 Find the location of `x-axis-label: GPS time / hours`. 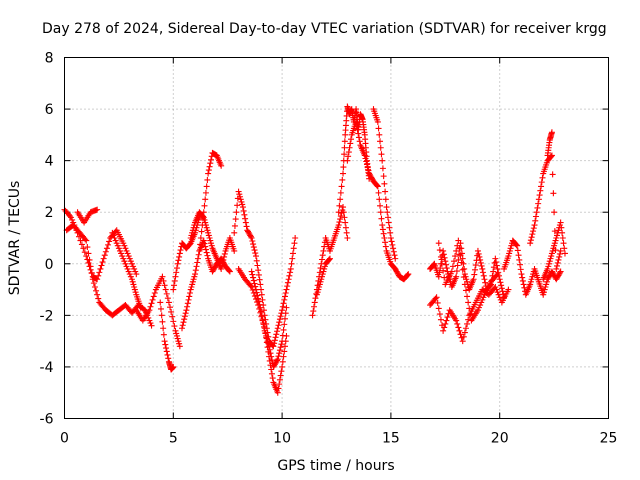

x-axis-label: GPS time / hours is located at coordinates (335, 466).